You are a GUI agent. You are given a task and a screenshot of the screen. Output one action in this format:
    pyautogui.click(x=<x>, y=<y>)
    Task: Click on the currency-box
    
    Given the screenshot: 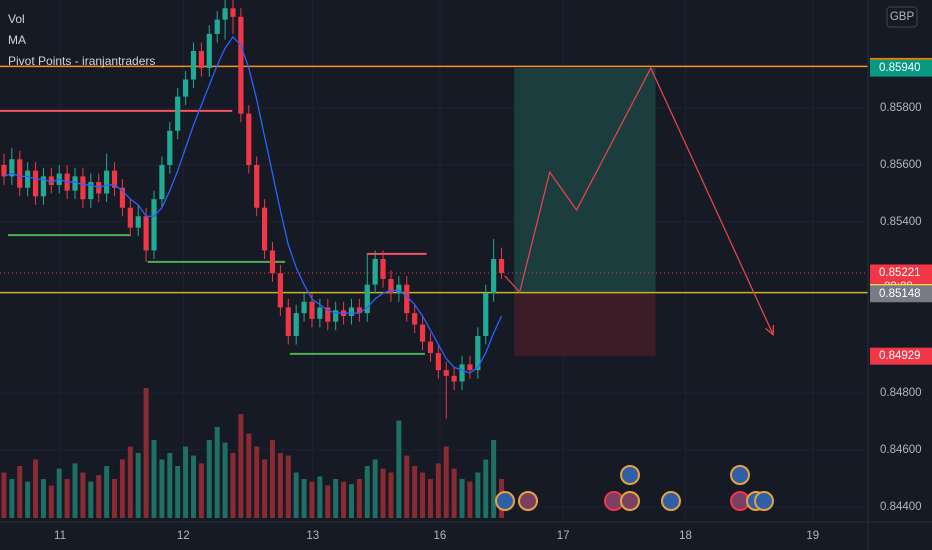 What is the action you would take?
    pyautogui.click(x=902, y=17)
    